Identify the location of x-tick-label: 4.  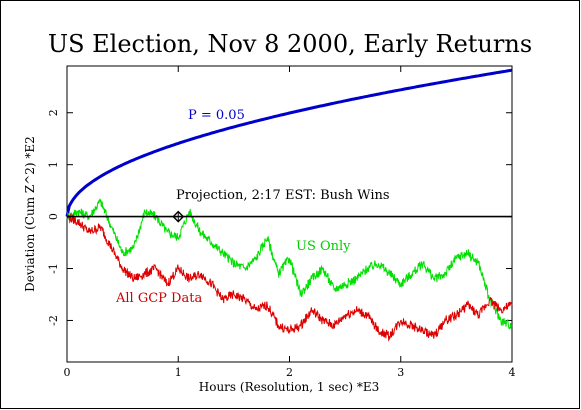
(512, 372).